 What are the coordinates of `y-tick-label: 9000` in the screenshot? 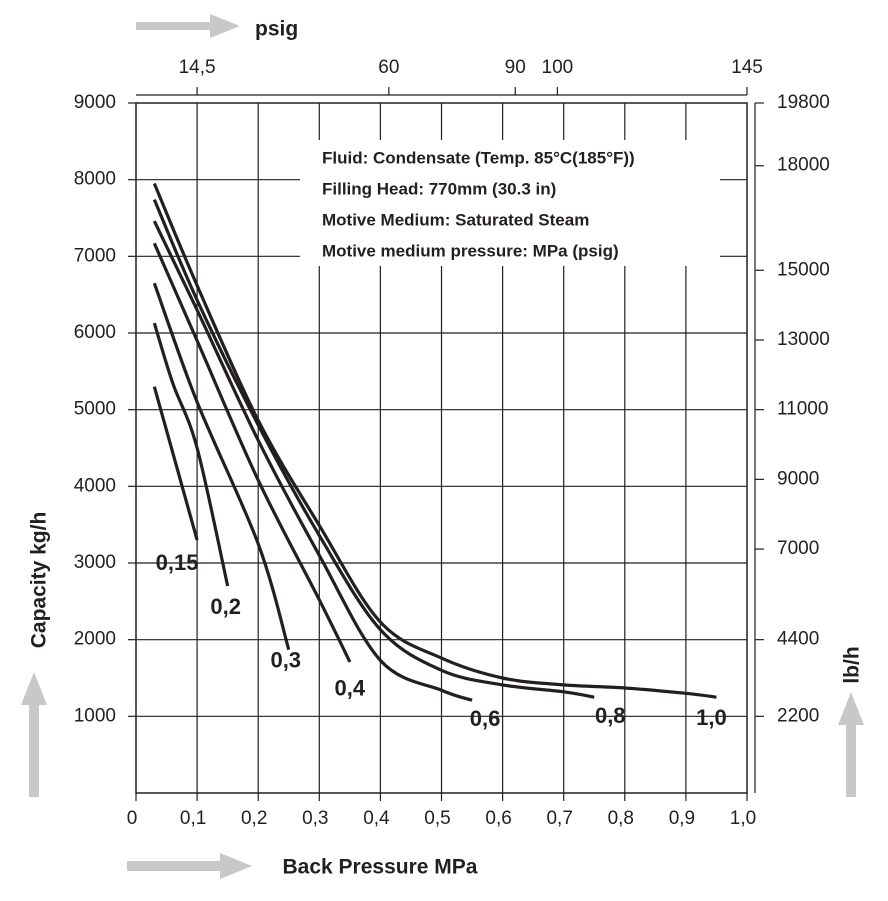 It's located at (95, 102).